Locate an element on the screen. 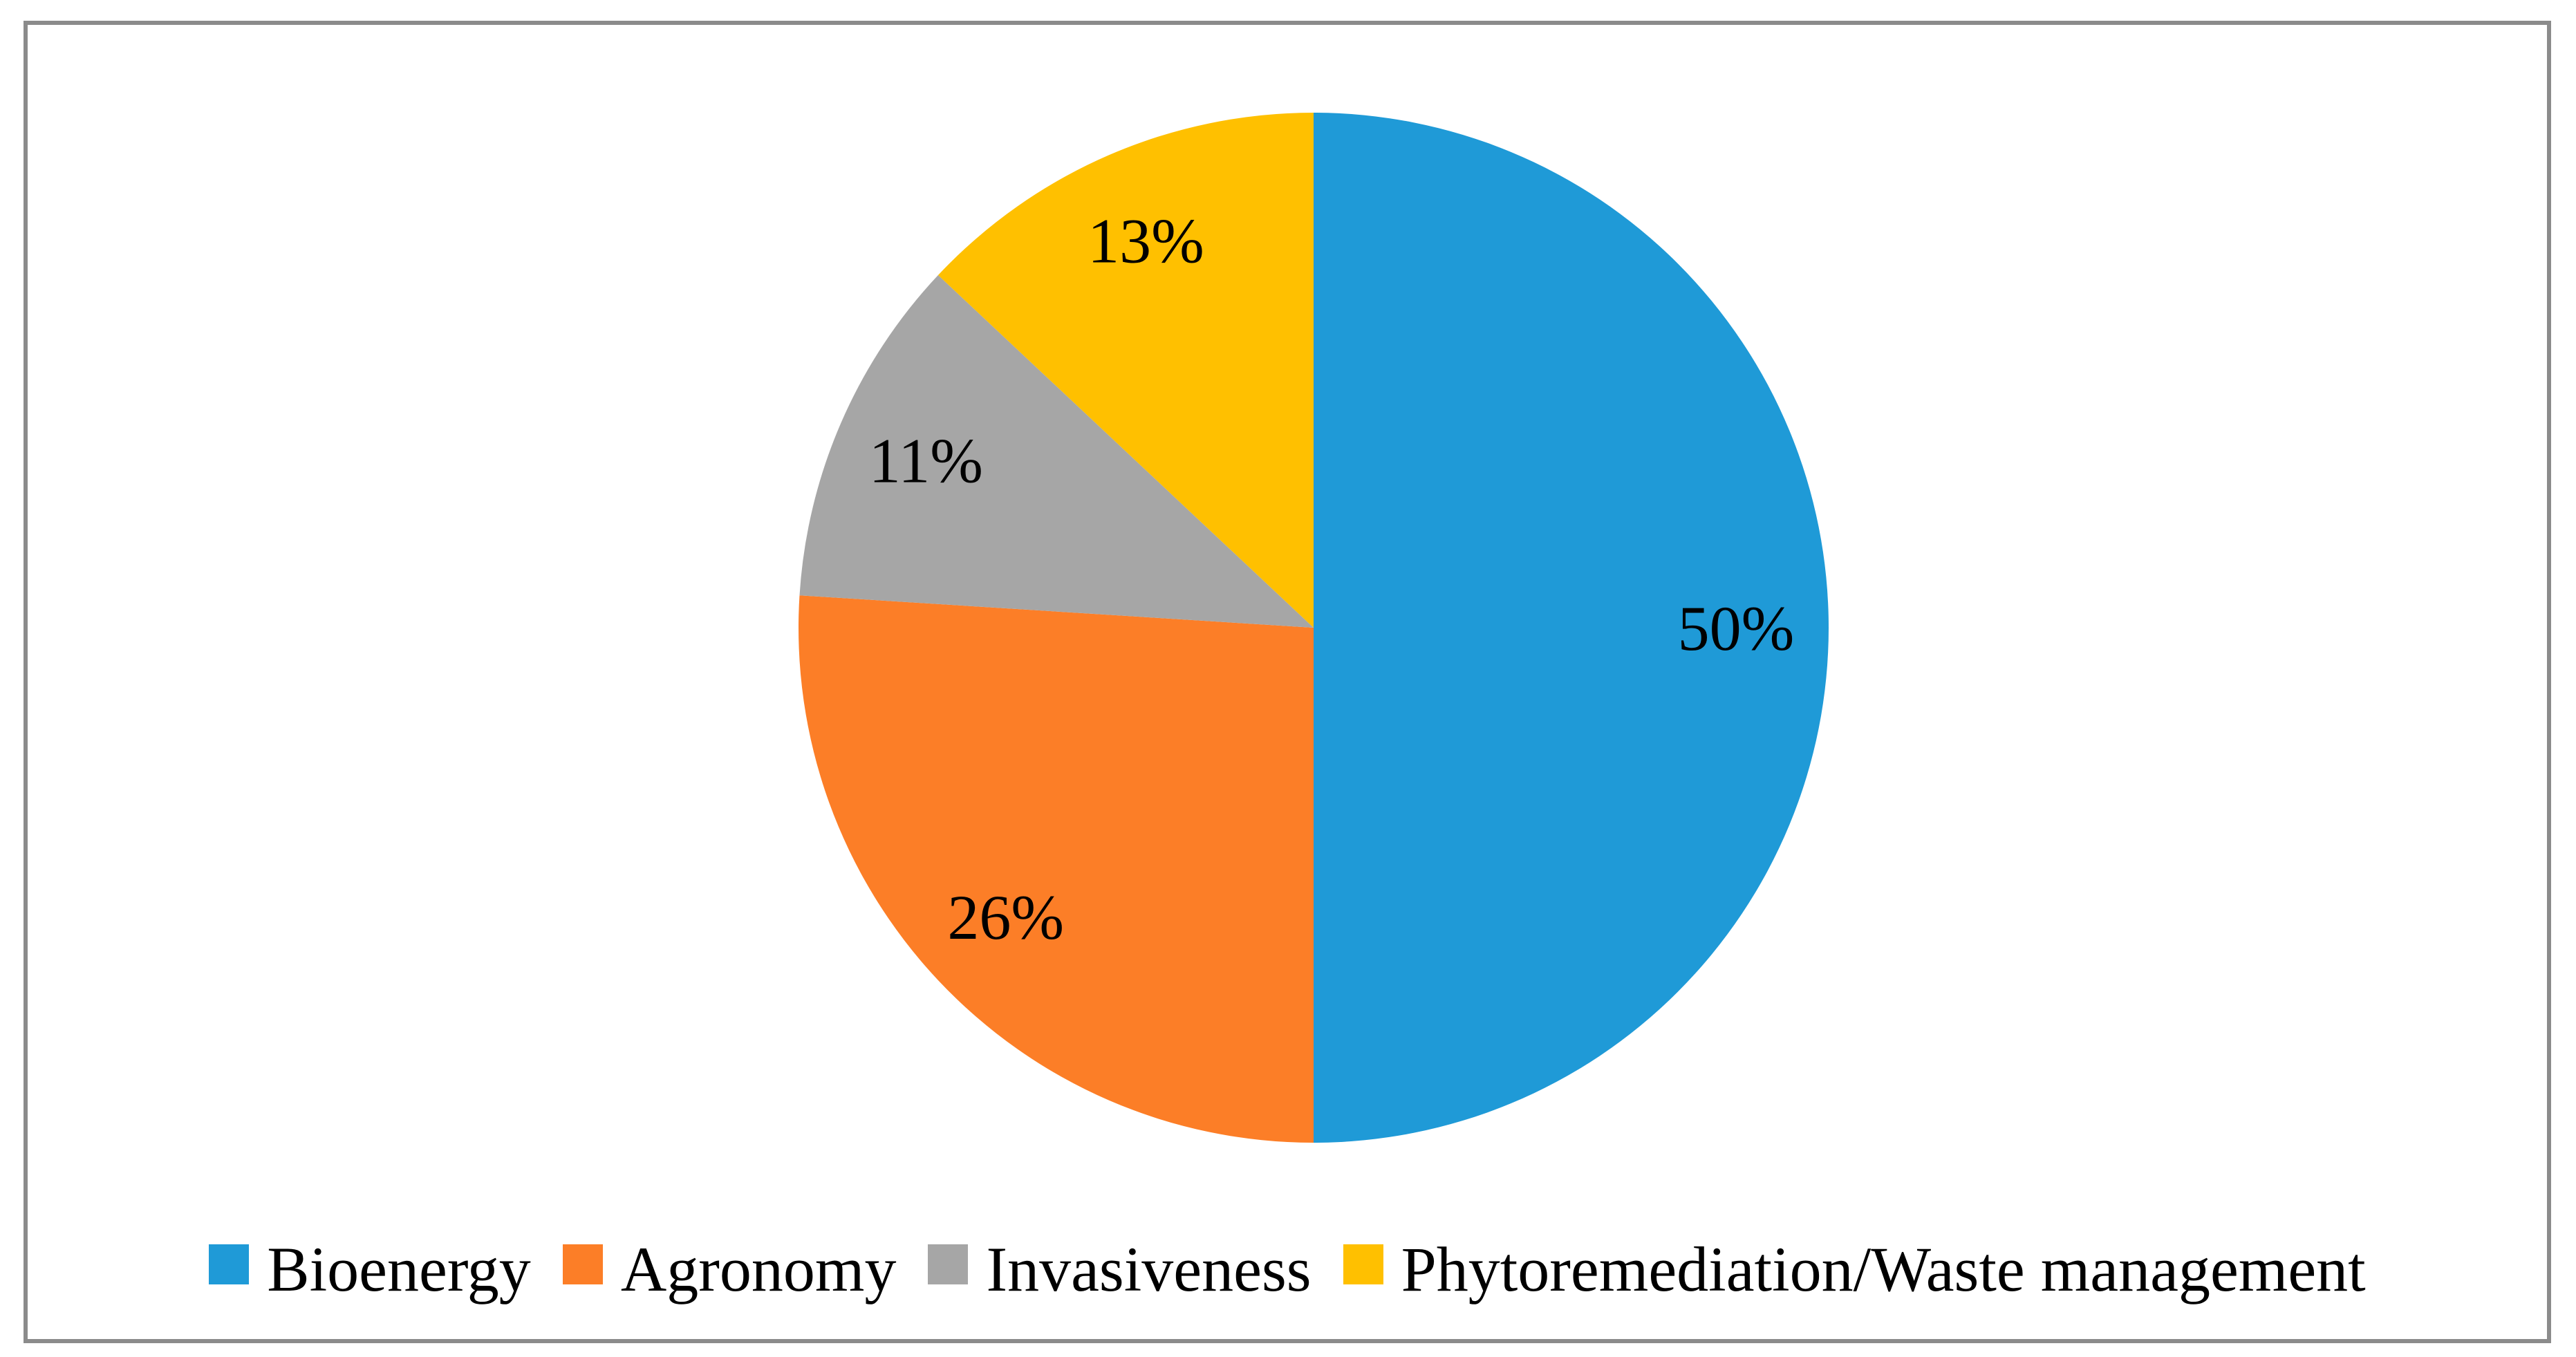  legend-label-agronomy: Agronomy is located at coordinates (758, 1269).